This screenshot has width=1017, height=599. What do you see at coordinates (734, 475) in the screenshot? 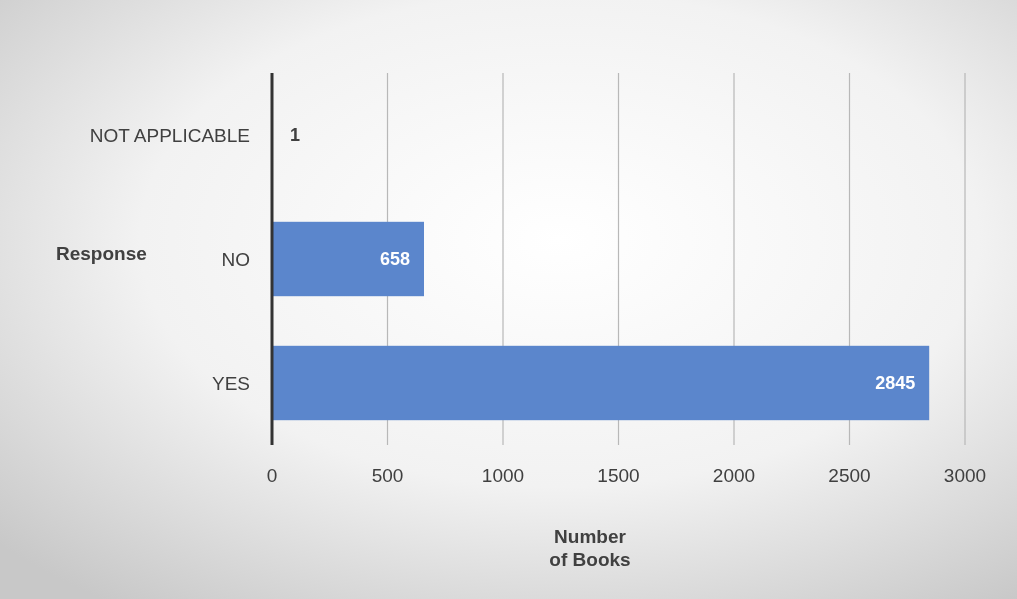
I see `x-tick-label: 2000` at bounding box center [734, 475].